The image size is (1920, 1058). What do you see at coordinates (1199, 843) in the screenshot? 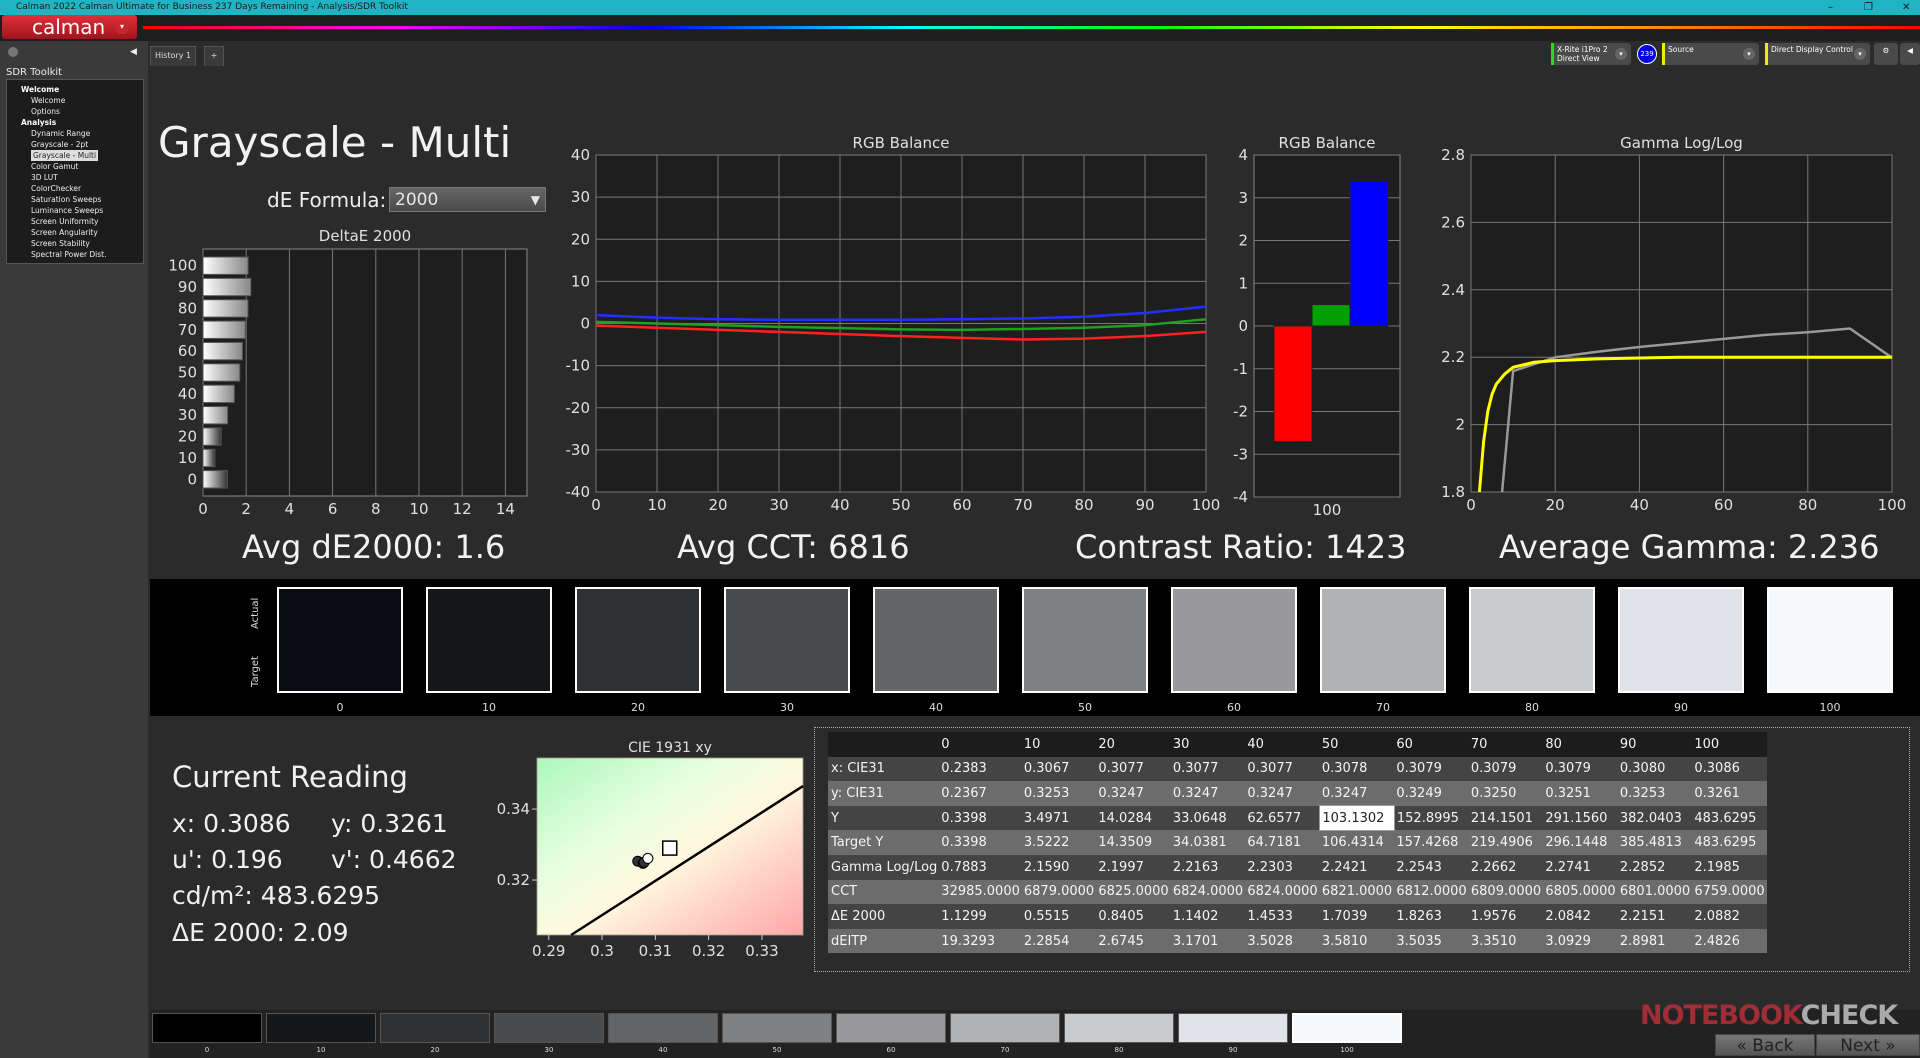
I see `table-cell: 34.0381` at bounding box center [1199, 843].